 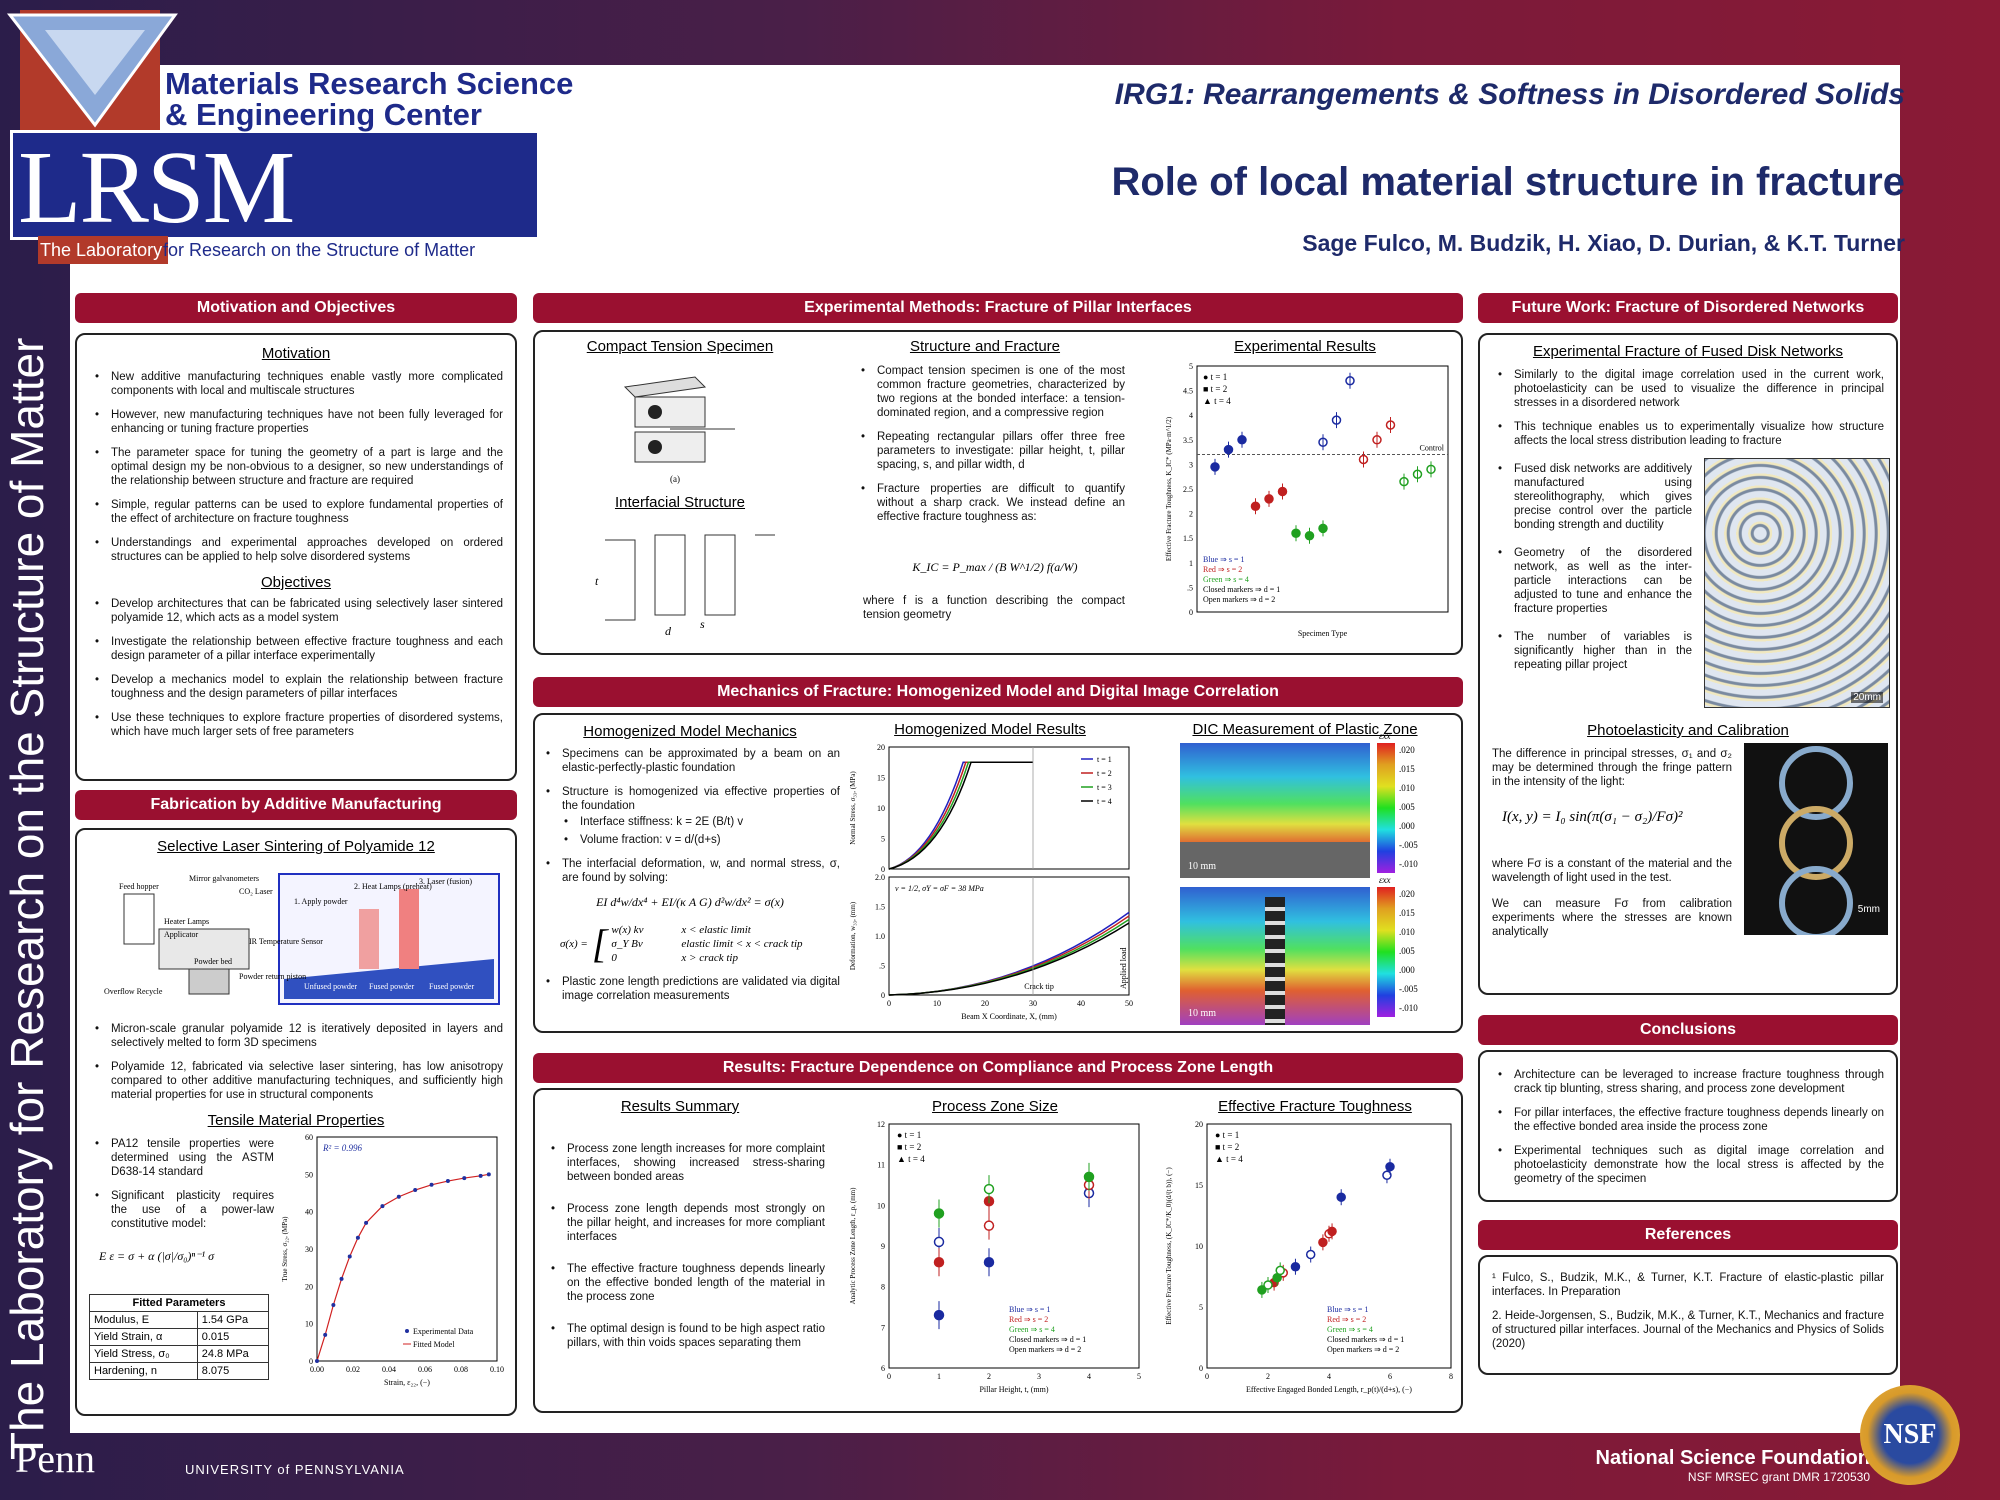 What do you see at coordinates (679, 430) in the screenshot?
I see `ct-specimen-diagram: (a)` at bounding box center [679, 430].